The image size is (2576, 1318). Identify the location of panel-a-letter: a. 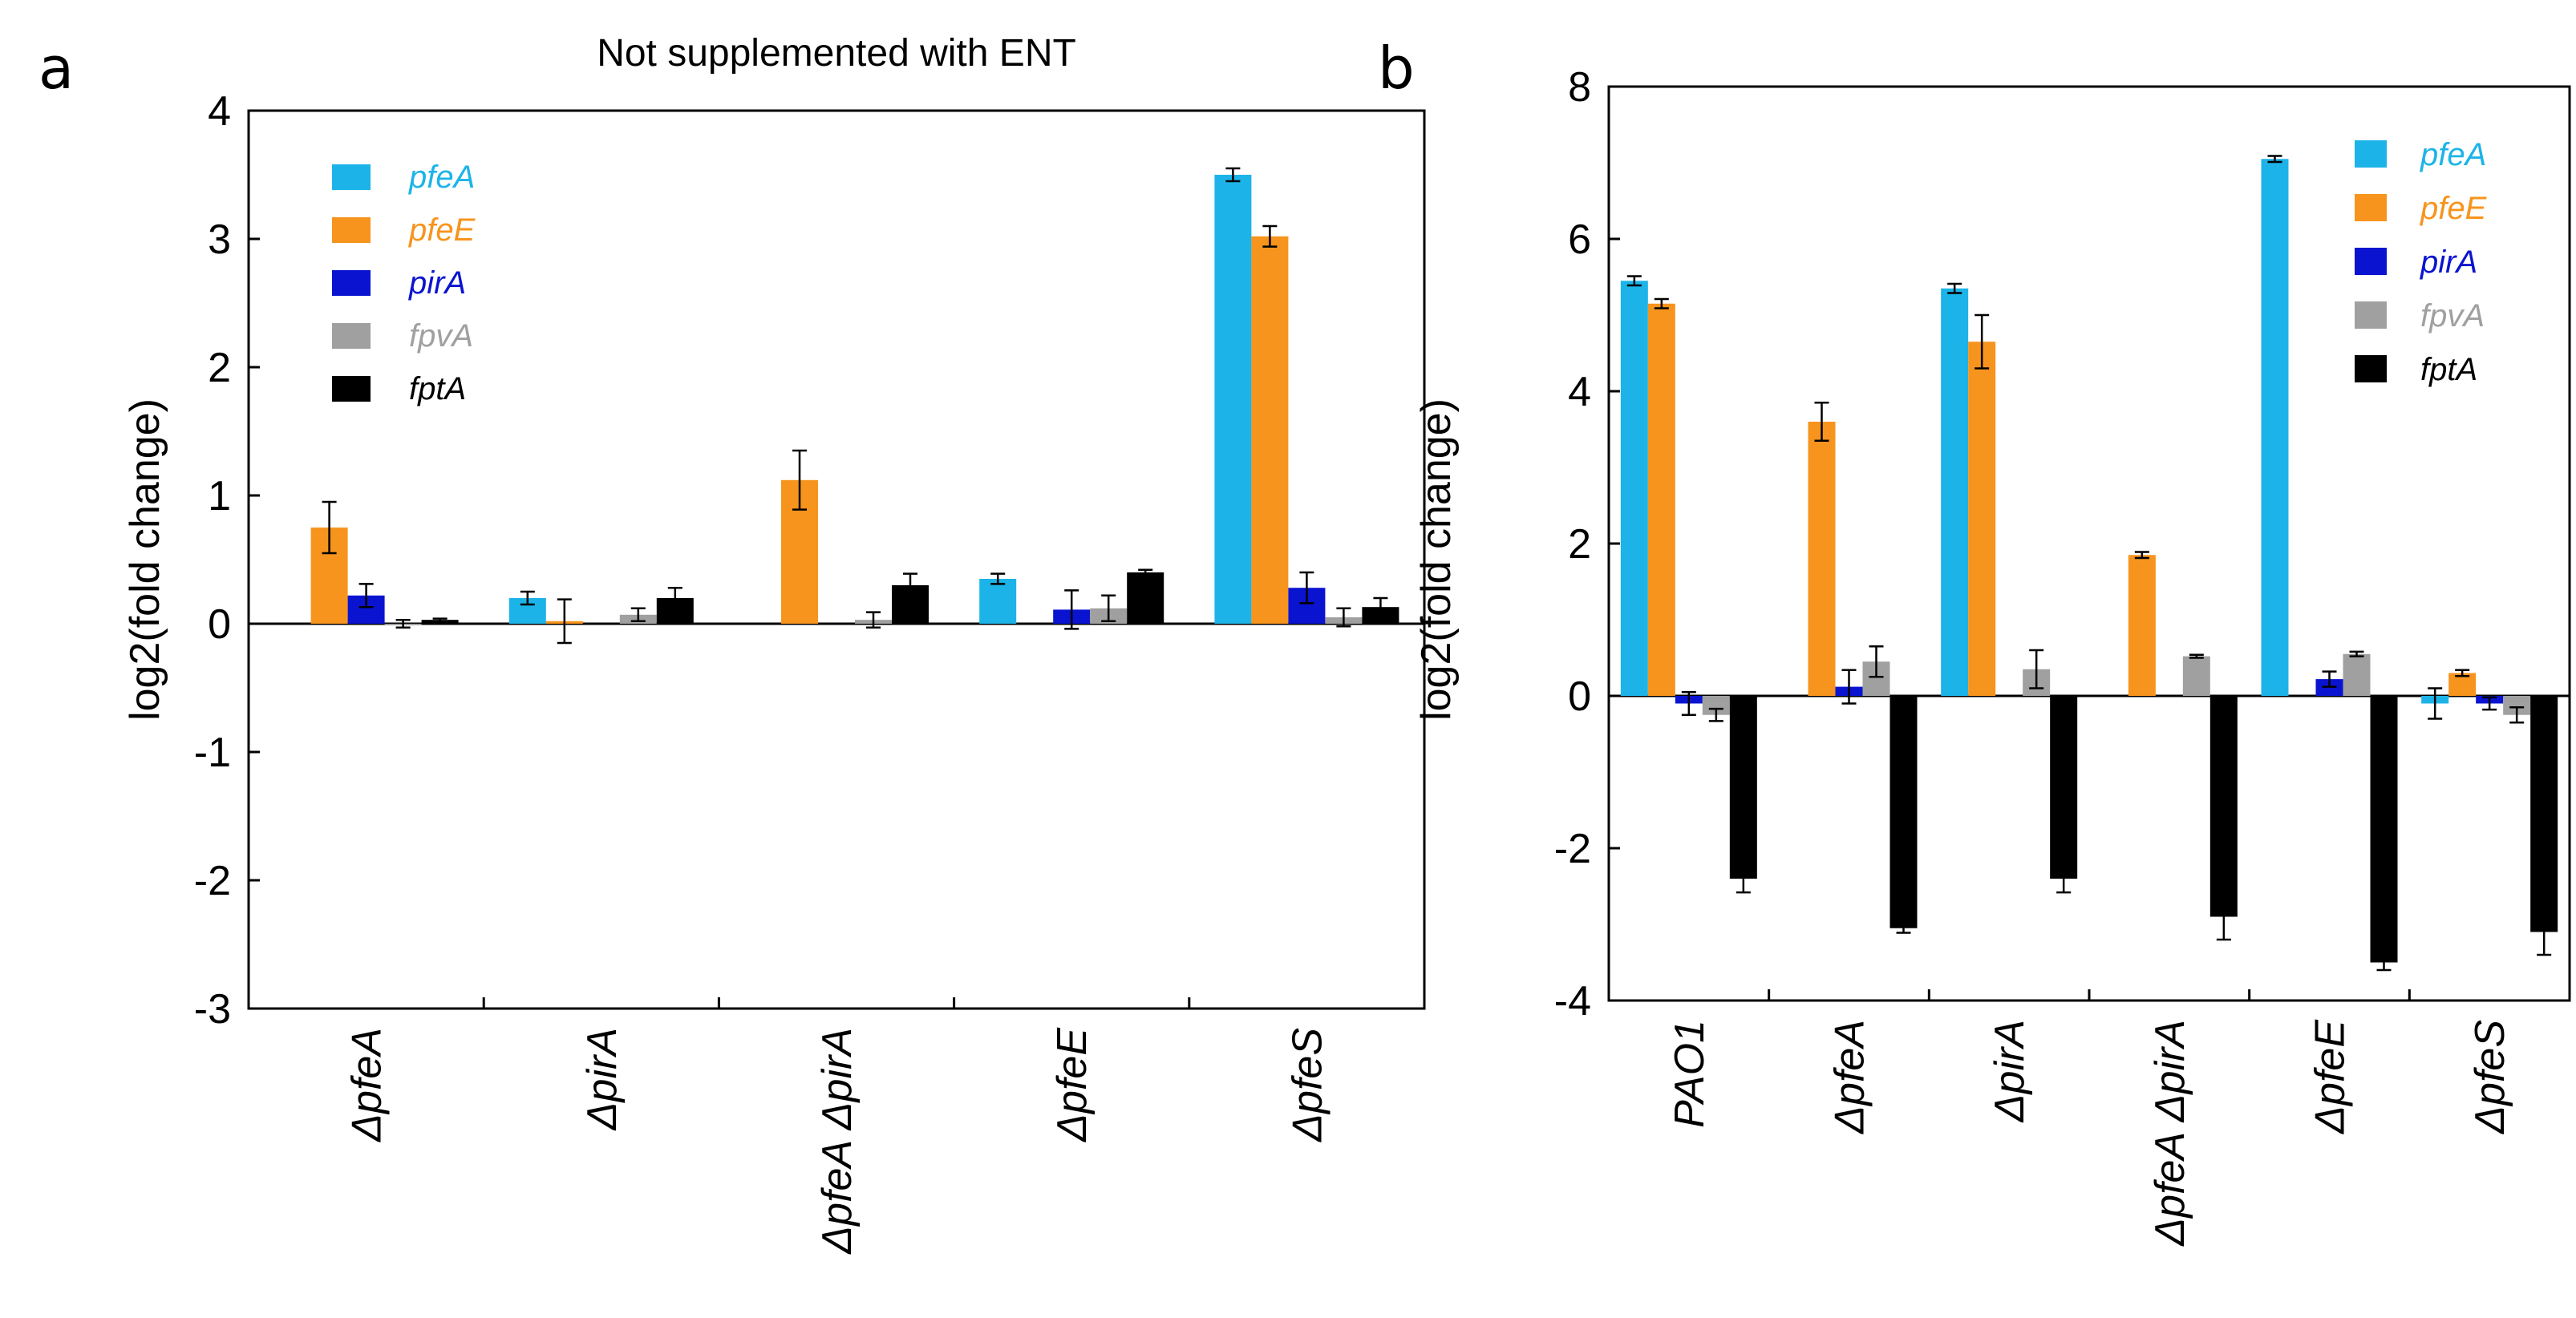
(56, 68).